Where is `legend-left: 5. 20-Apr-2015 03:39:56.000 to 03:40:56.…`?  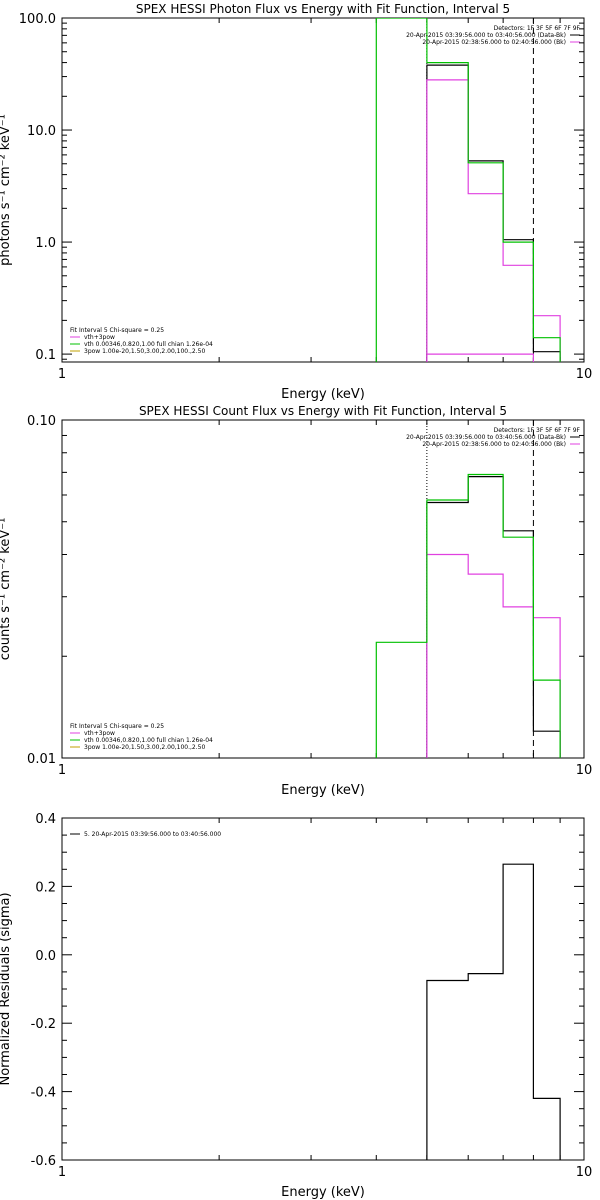 legend-left: 5. 20-Apr-2015 03:39:56.000 to 03:40:56.… is located at coordinates (145, 834).